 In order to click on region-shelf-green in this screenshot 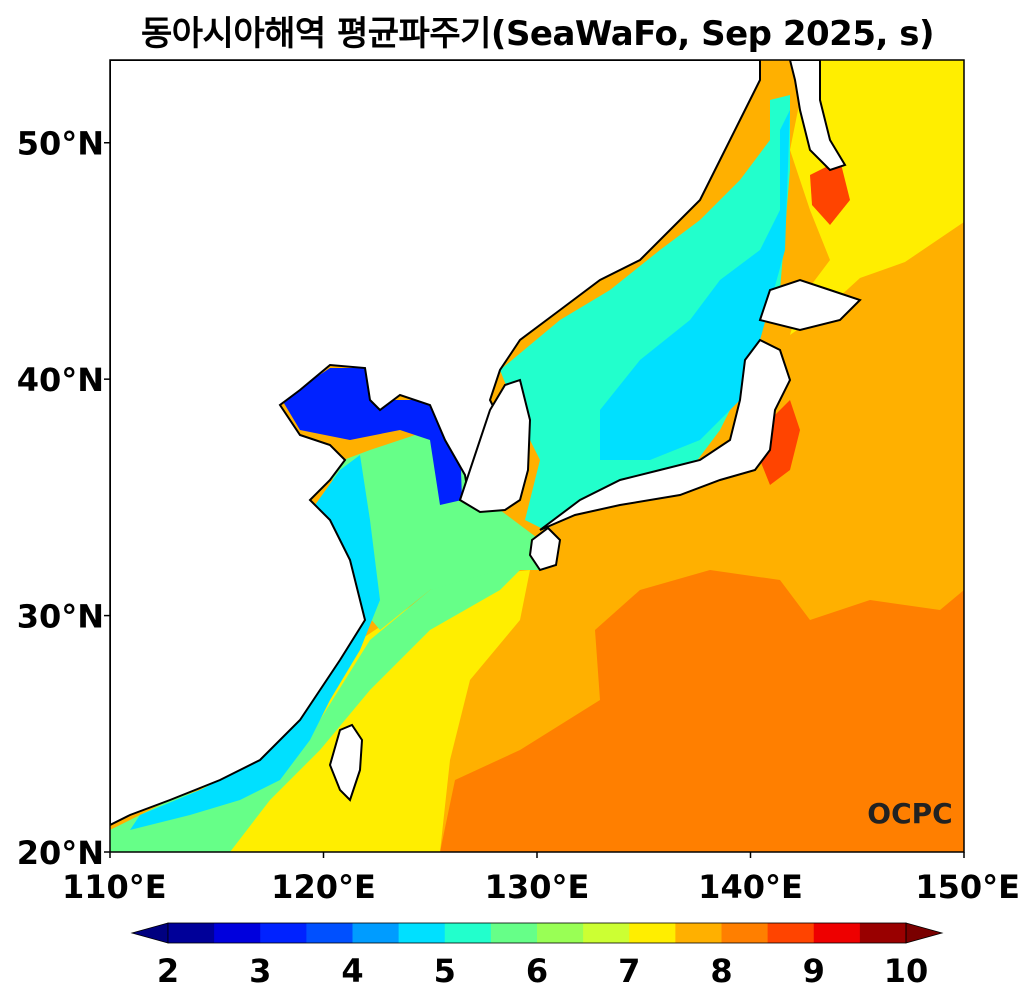, I will do `click(320, 706)`.